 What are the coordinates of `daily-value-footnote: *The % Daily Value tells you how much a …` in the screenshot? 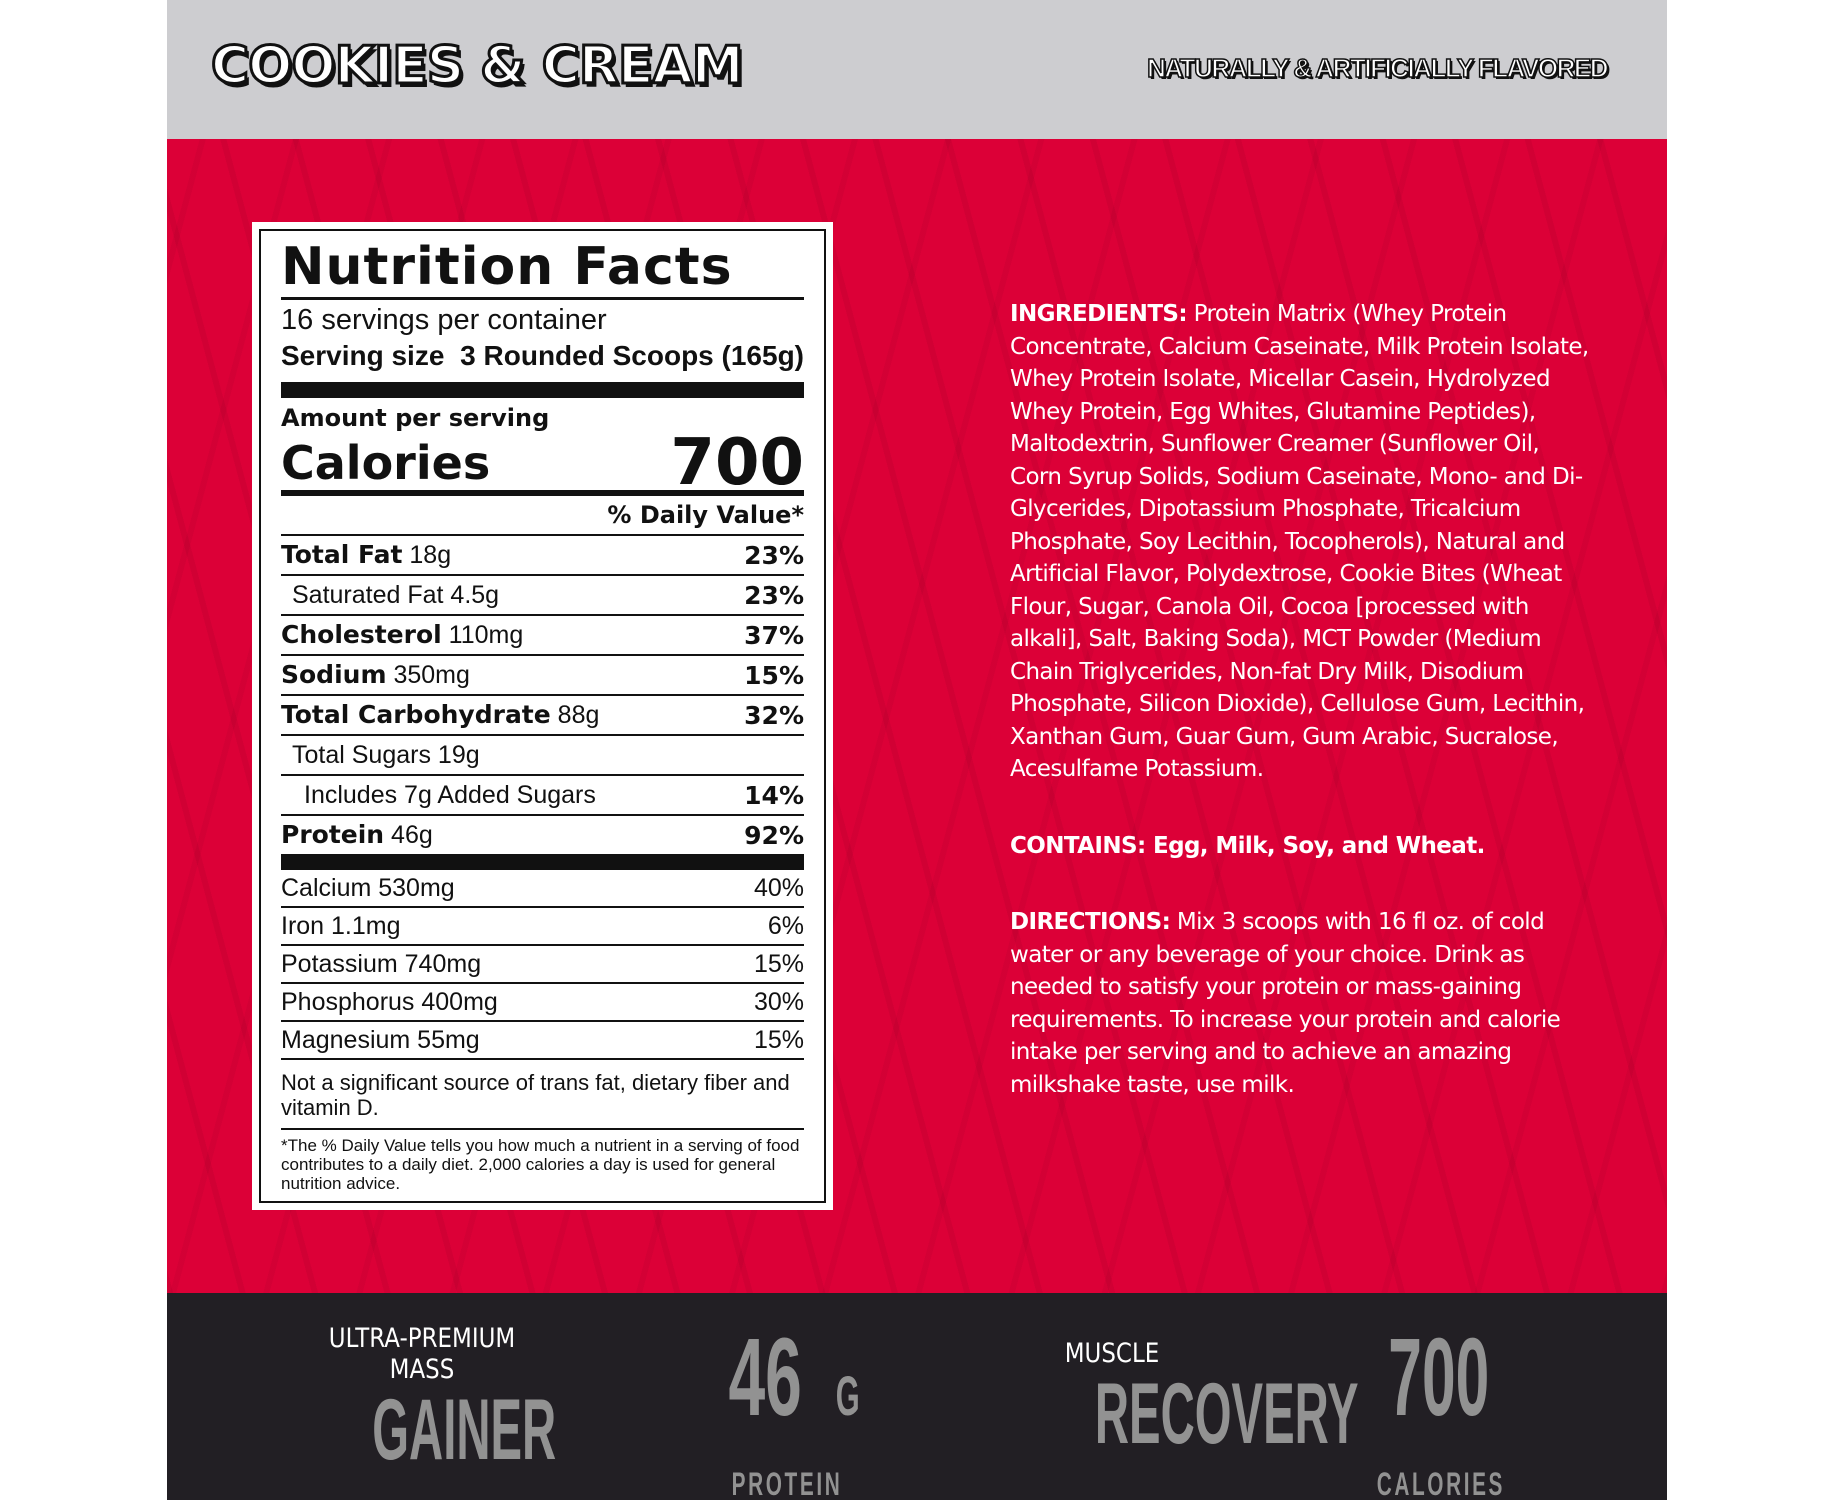 It's located at (540, 1164).